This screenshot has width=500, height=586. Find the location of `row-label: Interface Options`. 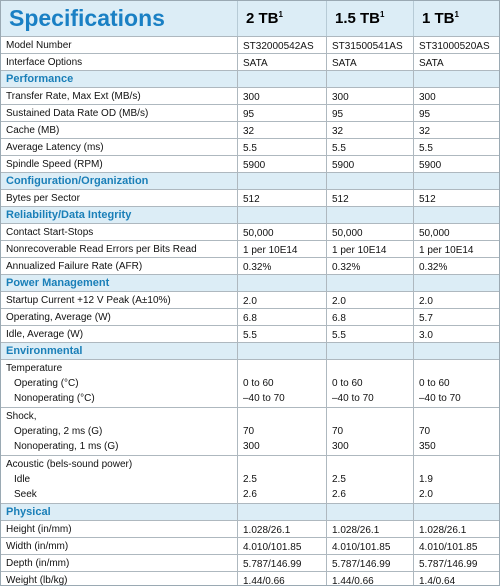

row-label: Interface Options is located at coordinates (119, 62).